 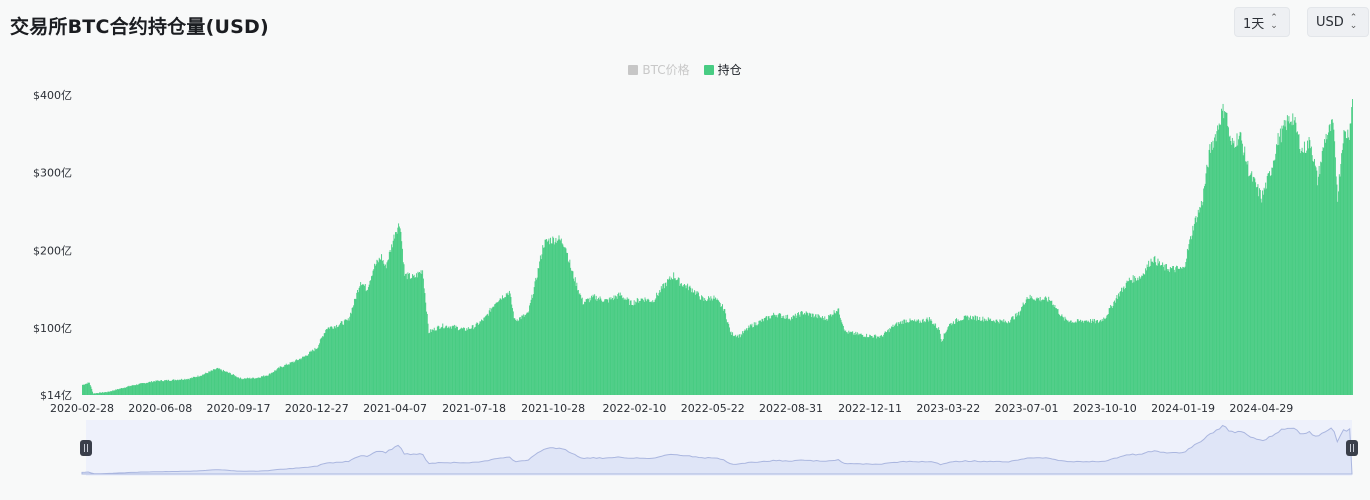 I want to click on x-tick-label: 2022-02-10, so click(x=635, y=408).